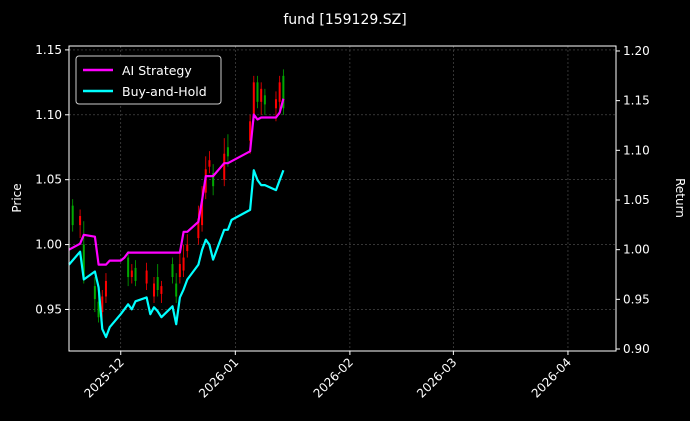 The width and height of the screenshot is (690, 421). Describe the element at coordinates (636, 51) in the screenshot. I see `right-tick-label: 1.20` at that location.